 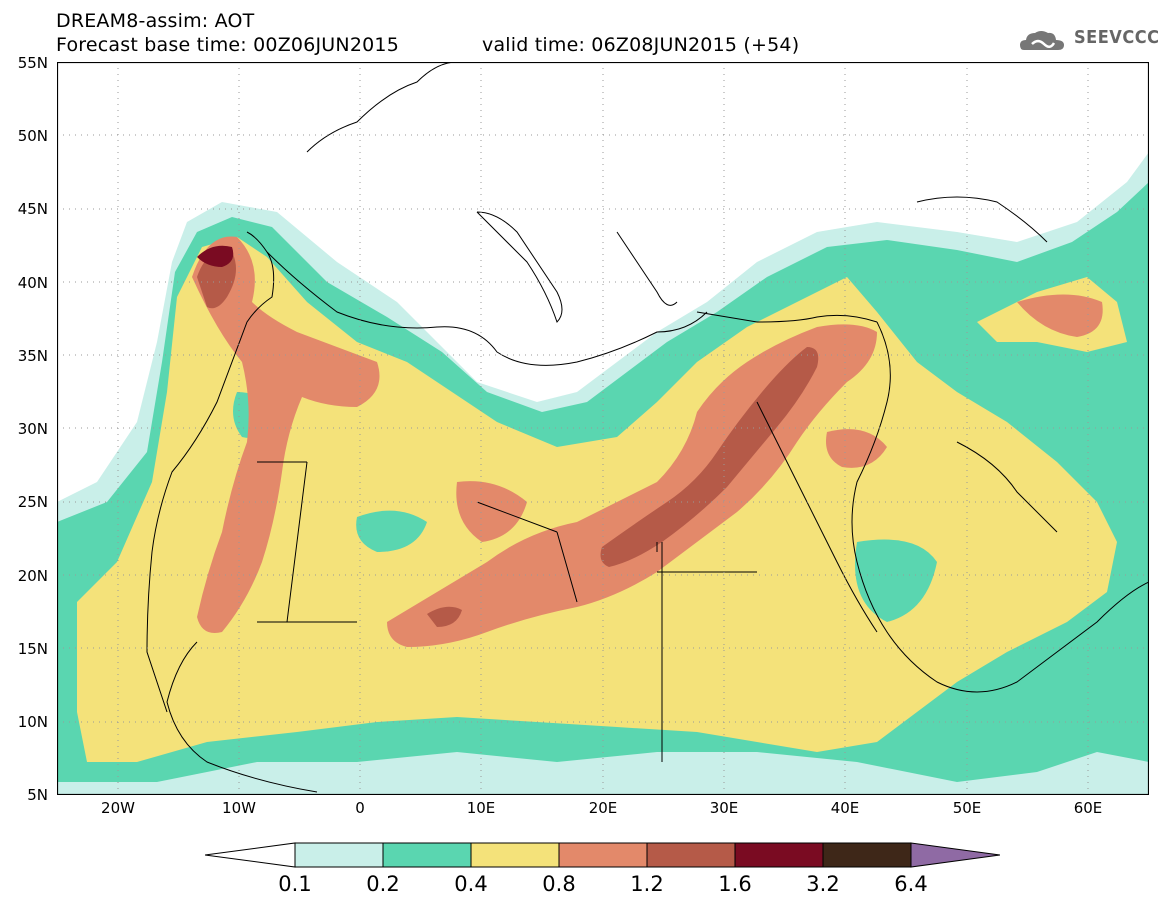 What do you see at coordinates (215, 256) in the screenshot?
I see `aot-band-1.6` at bounding box center [215, 256].